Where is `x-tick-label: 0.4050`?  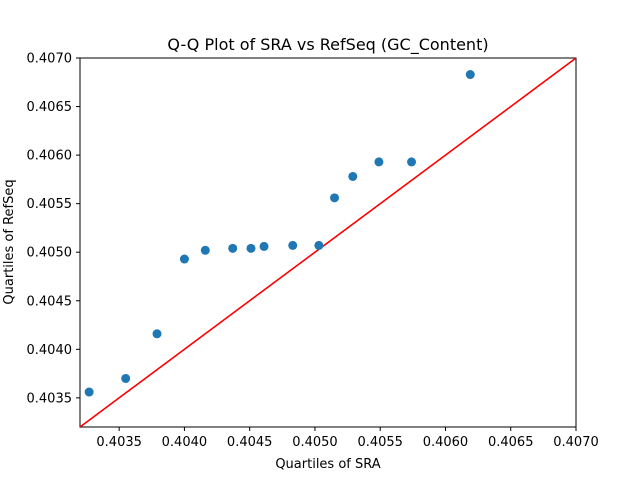
x-tick-label: 0.4050 is located at coordinates (315, 442).